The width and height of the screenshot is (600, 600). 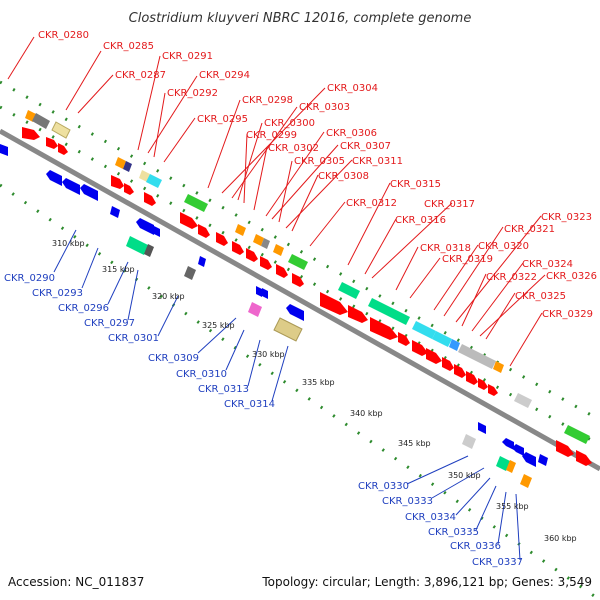 I want to click on gene-label: CKR_0298, so click(x=267, y=100).